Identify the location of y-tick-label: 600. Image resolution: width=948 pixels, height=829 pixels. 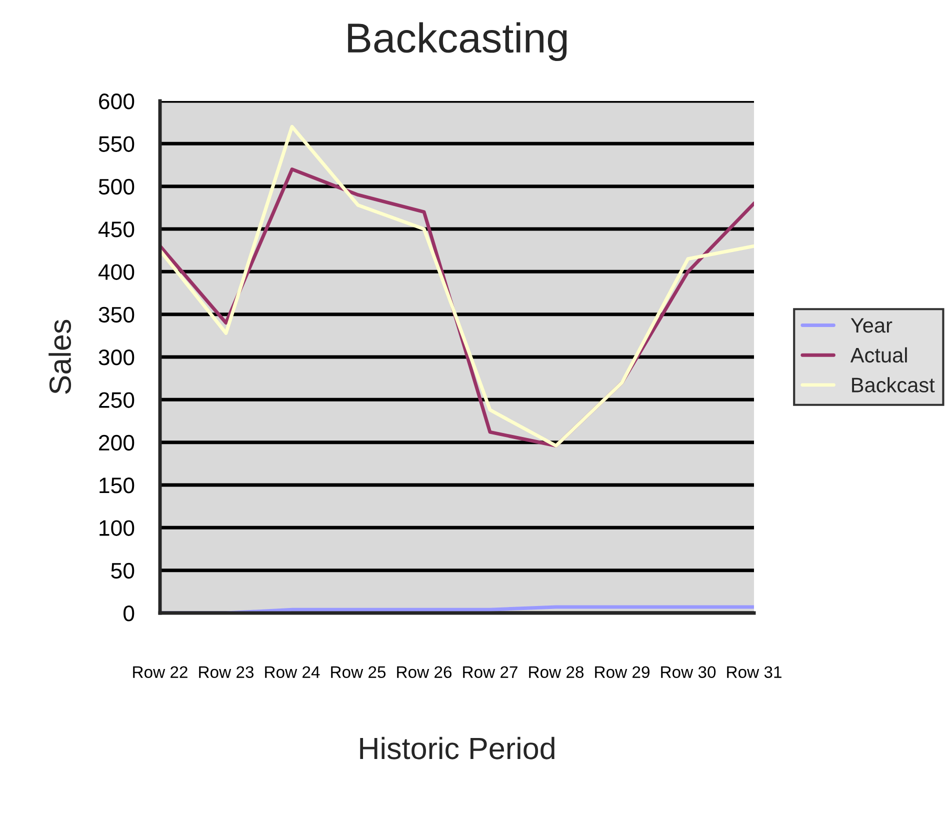
(116, 102).